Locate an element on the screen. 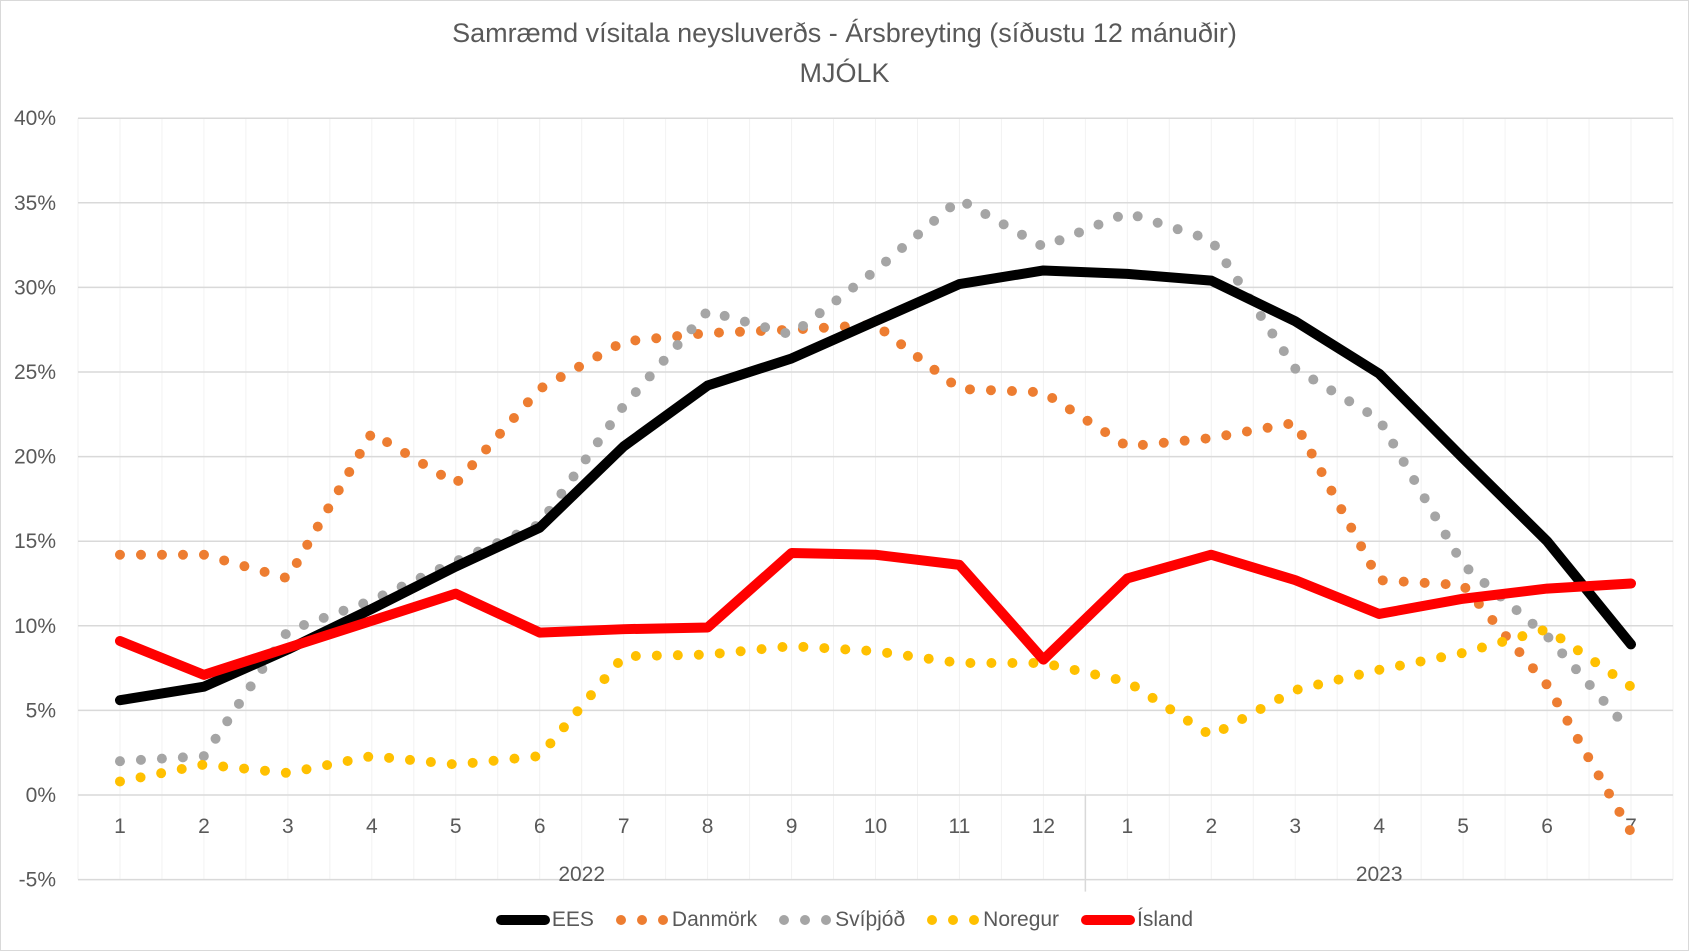  y-tick-label: -5% is located at coordinates (37, 880).